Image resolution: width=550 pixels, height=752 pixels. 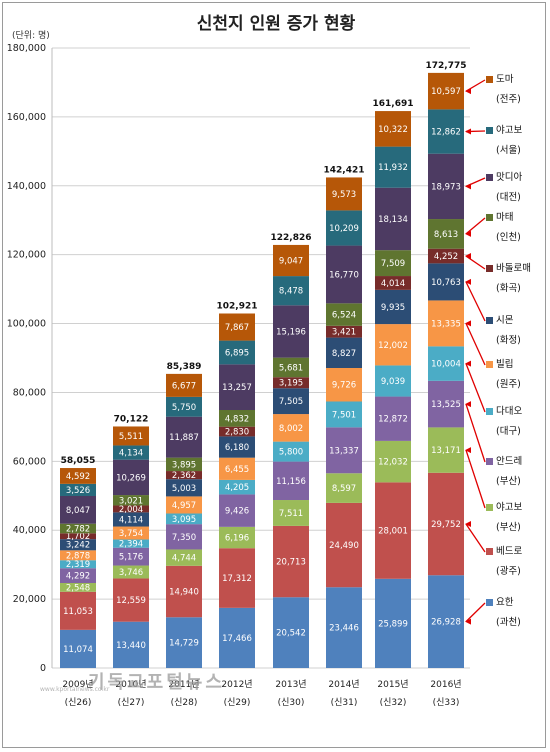 What do you see at coordinates (344, 546) in the screenshot?
I see `data-label: 24,490` at bounding box center [344, 546].